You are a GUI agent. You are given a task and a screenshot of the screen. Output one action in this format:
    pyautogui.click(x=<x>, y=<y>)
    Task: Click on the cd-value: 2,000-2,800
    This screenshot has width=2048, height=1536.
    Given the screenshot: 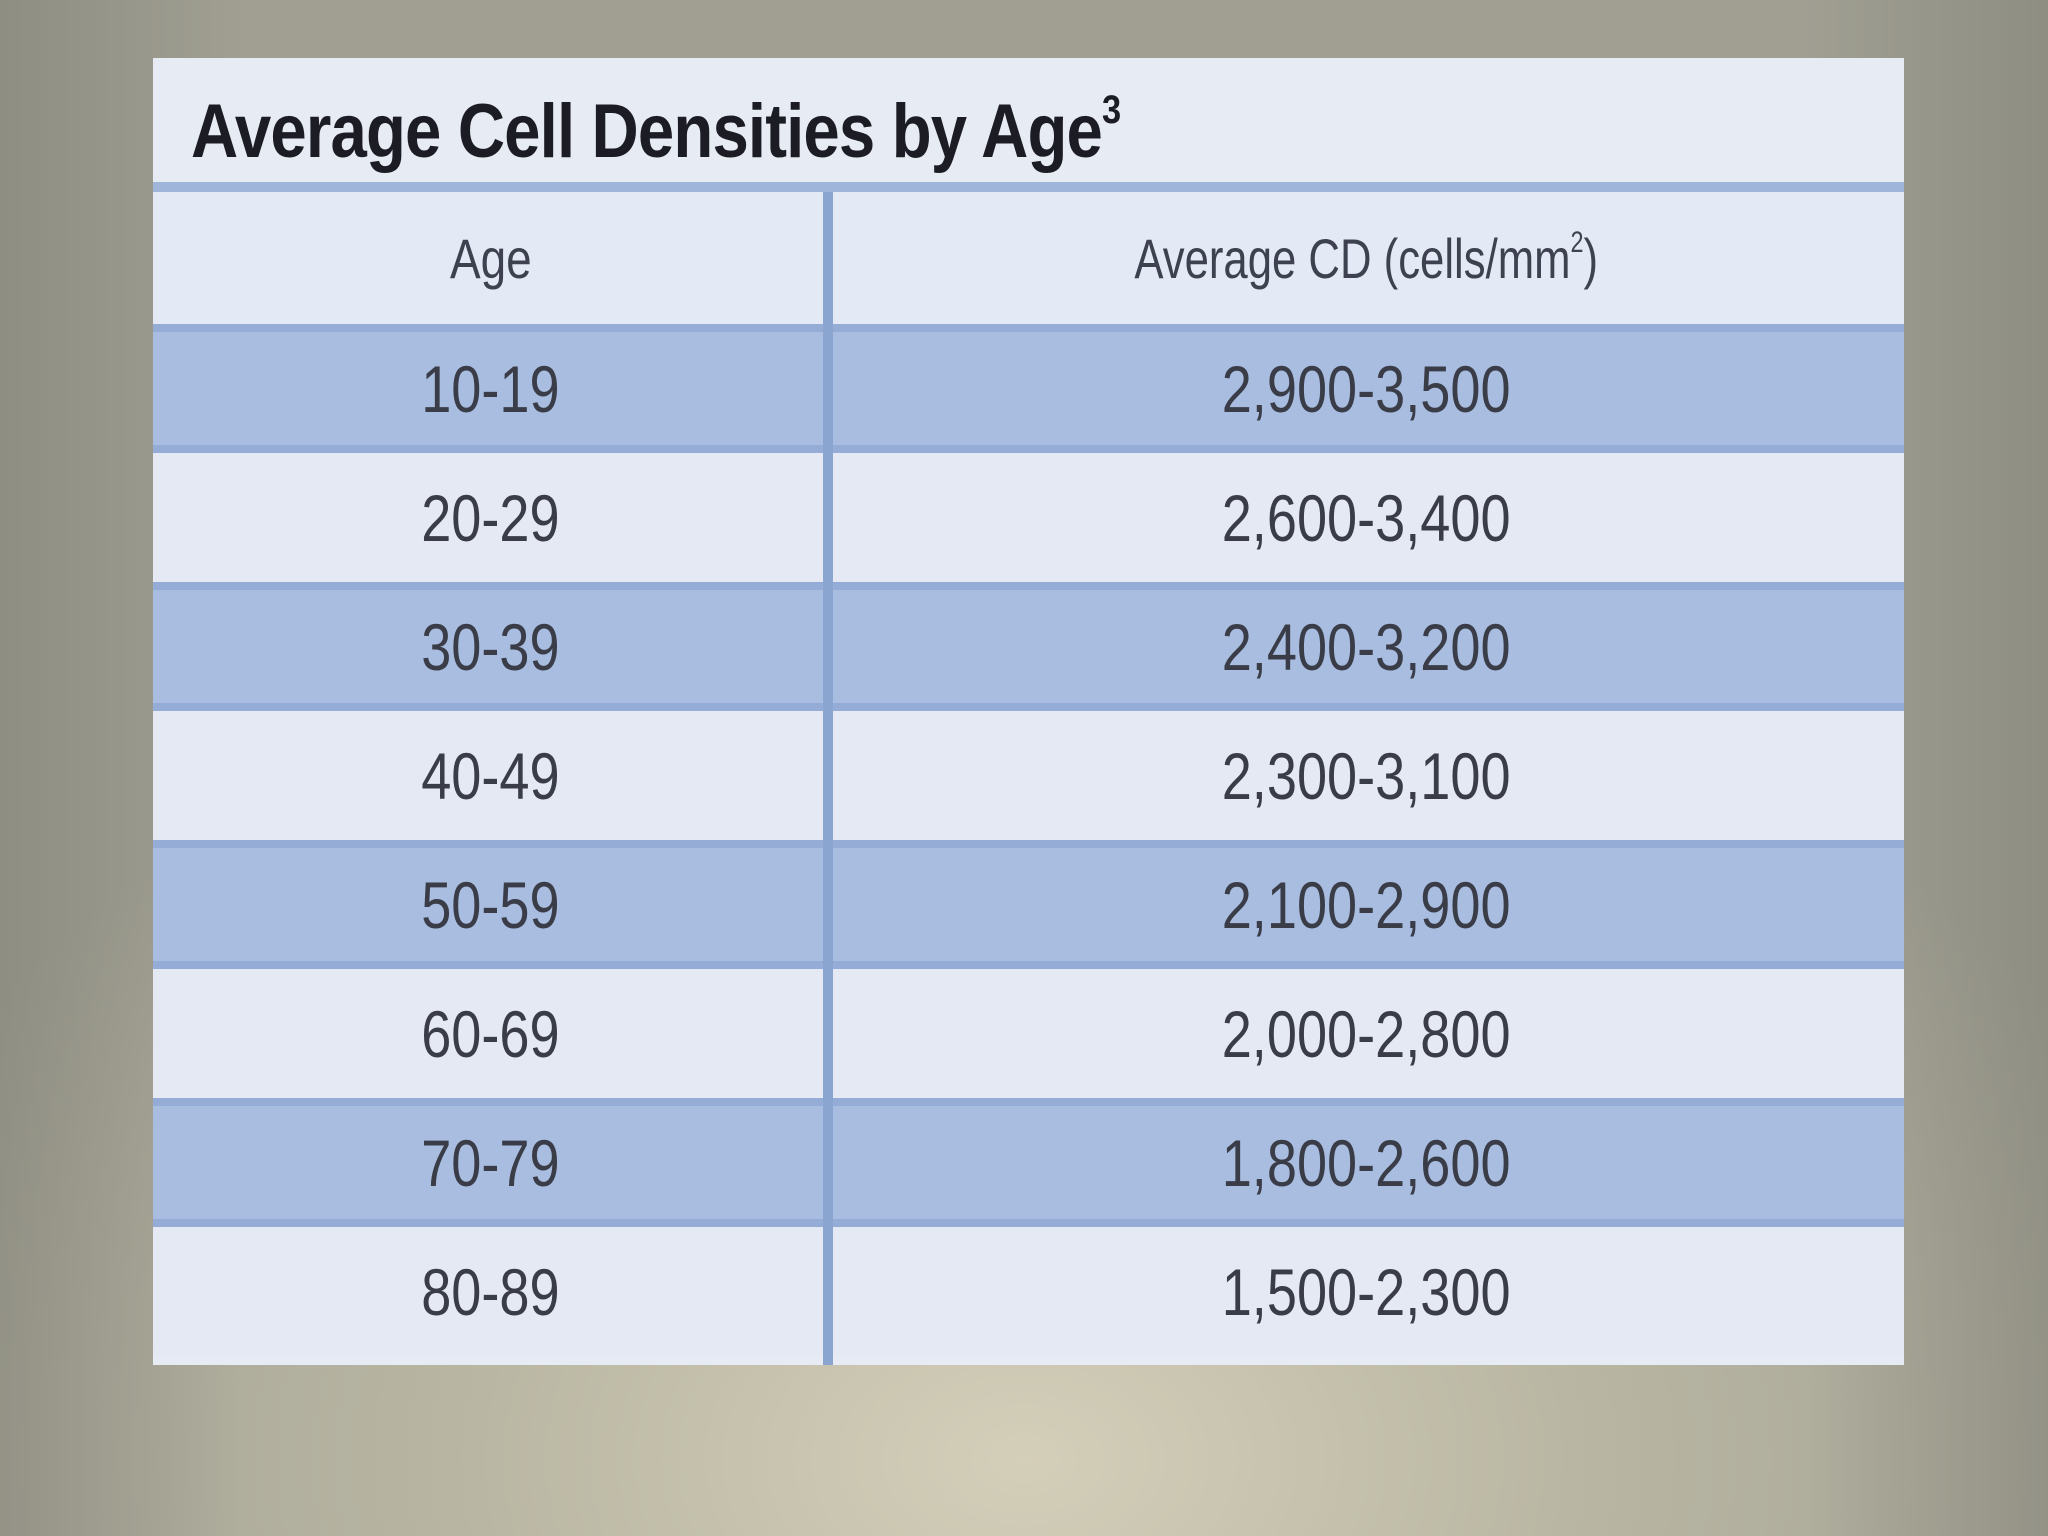 What is the action you would take?
    pyautogui.click(x=1366, y=1033)
    